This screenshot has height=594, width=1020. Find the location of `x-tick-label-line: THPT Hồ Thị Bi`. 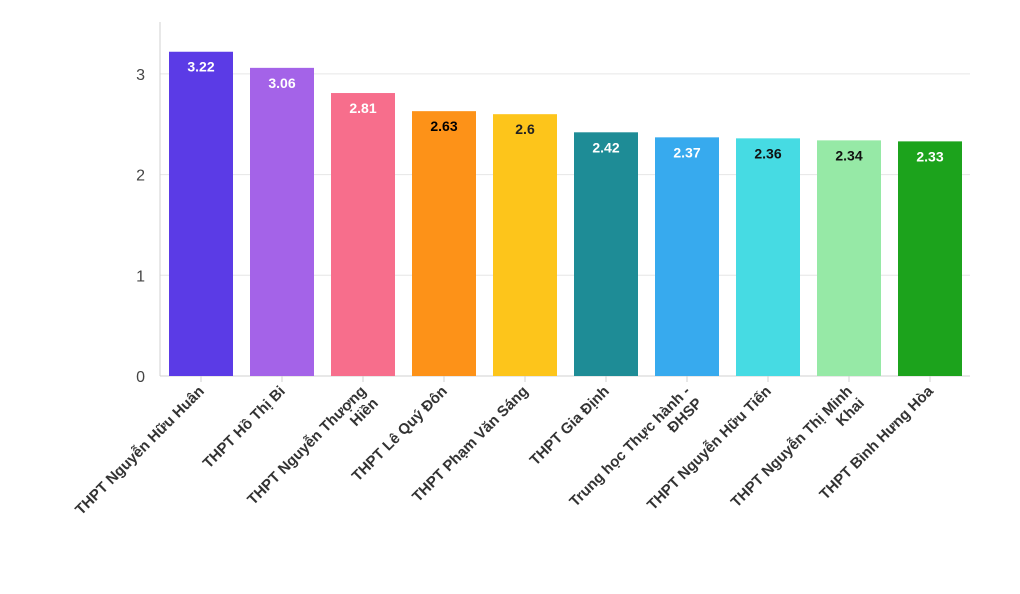

x-tick-label-line: THPT Hồ Thị Bi is located at coordinates (244, 427).